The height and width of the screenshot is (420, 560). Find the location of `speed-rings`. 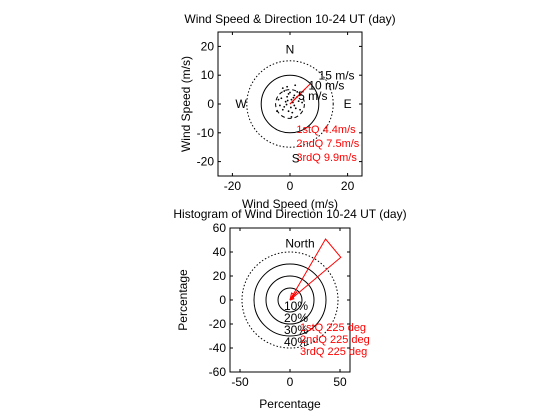

speed-rings is located at coordinates (290, 104).